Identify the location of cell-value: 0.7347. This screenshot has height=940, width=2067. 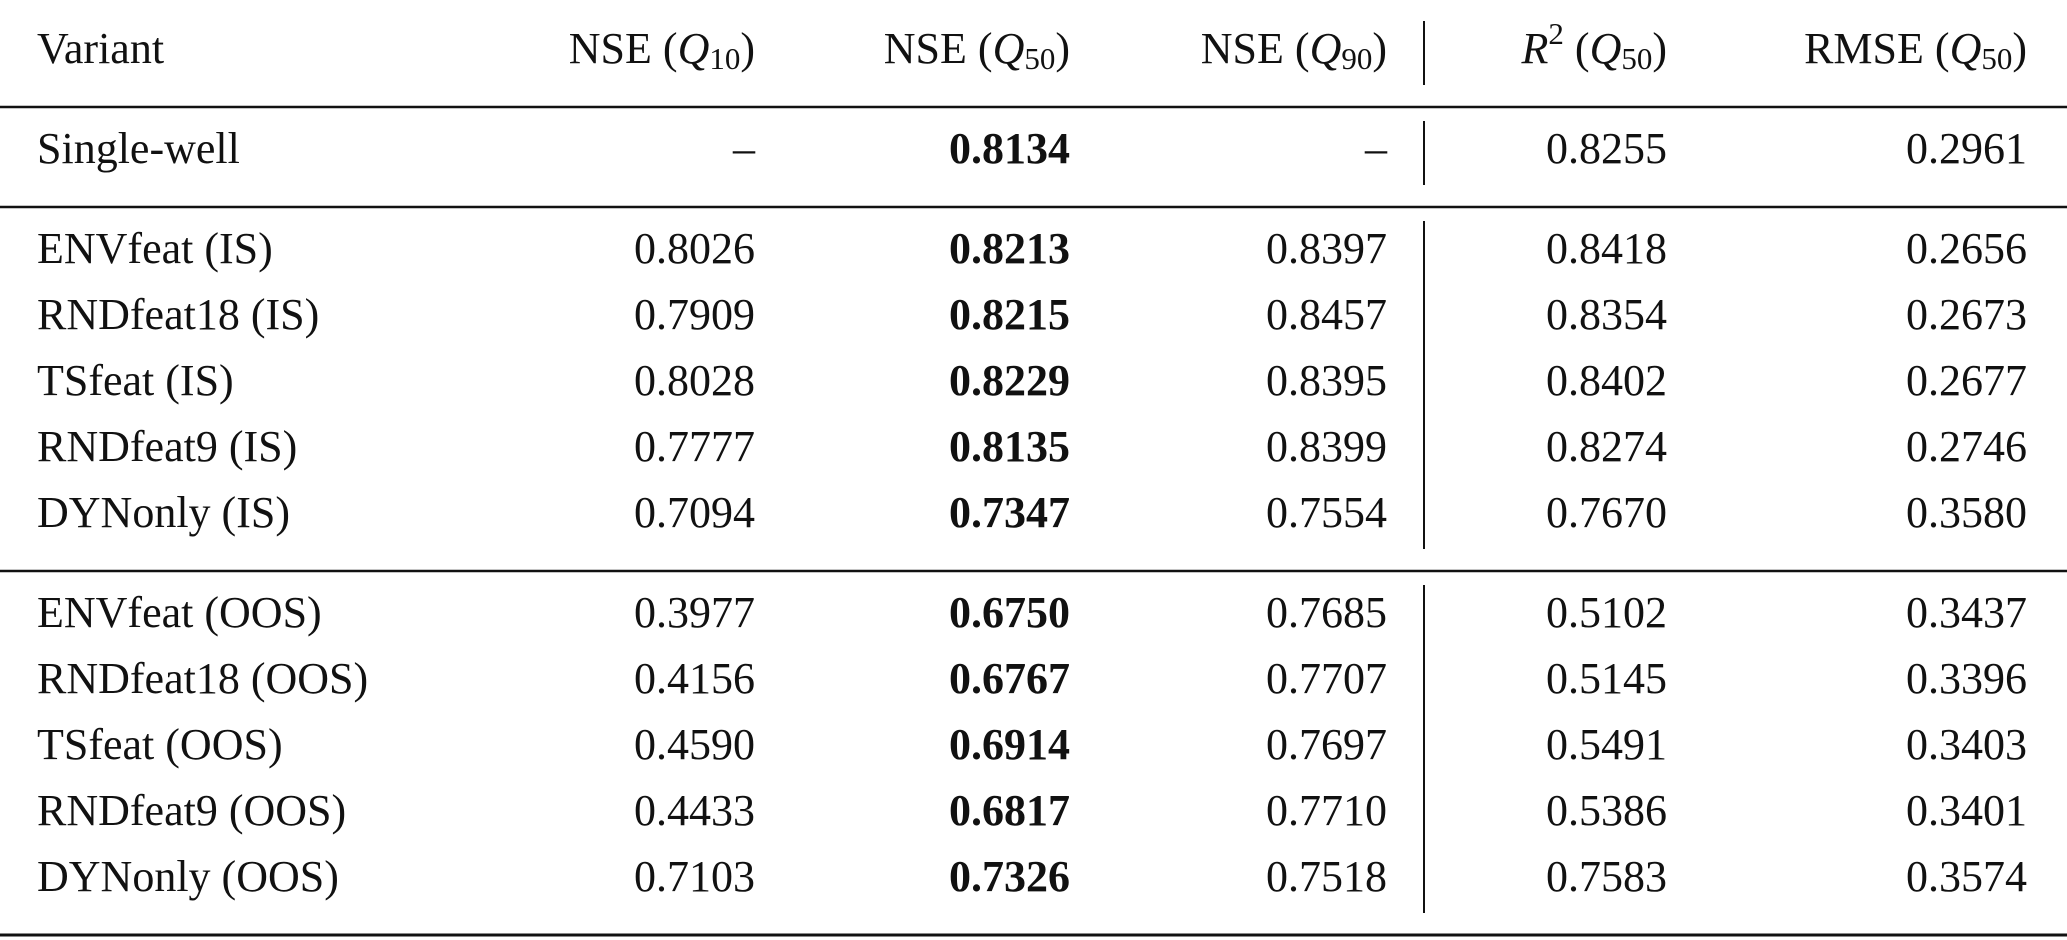
(1009, 512).